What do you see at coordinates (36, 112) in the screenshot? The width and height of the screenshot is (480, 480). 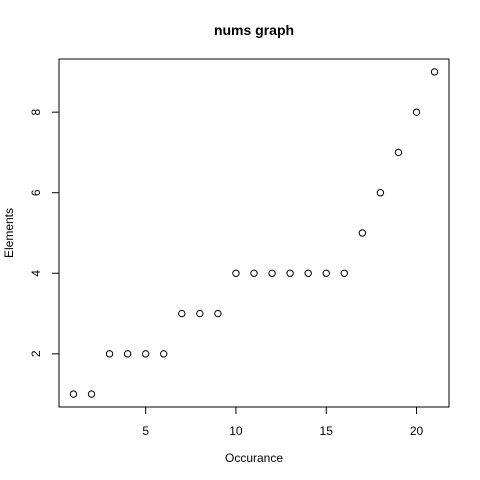 I see `y-tick-label: 8` at bounding box center [36, 112].